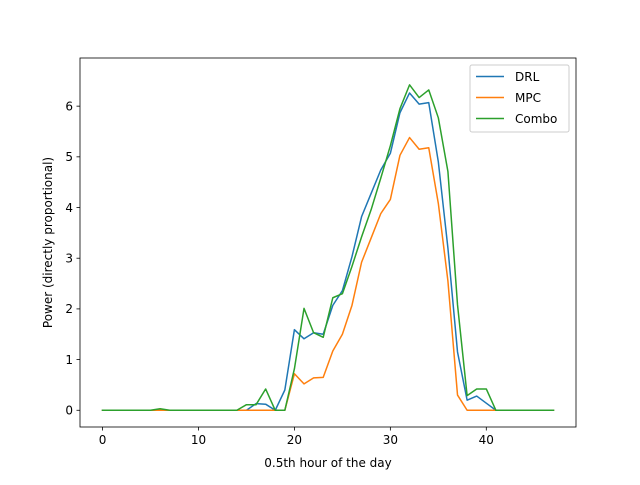  Describe the element at coordinates (528, 98) in the screenshot. I see `legend-label-mpc: MPC` at that location.